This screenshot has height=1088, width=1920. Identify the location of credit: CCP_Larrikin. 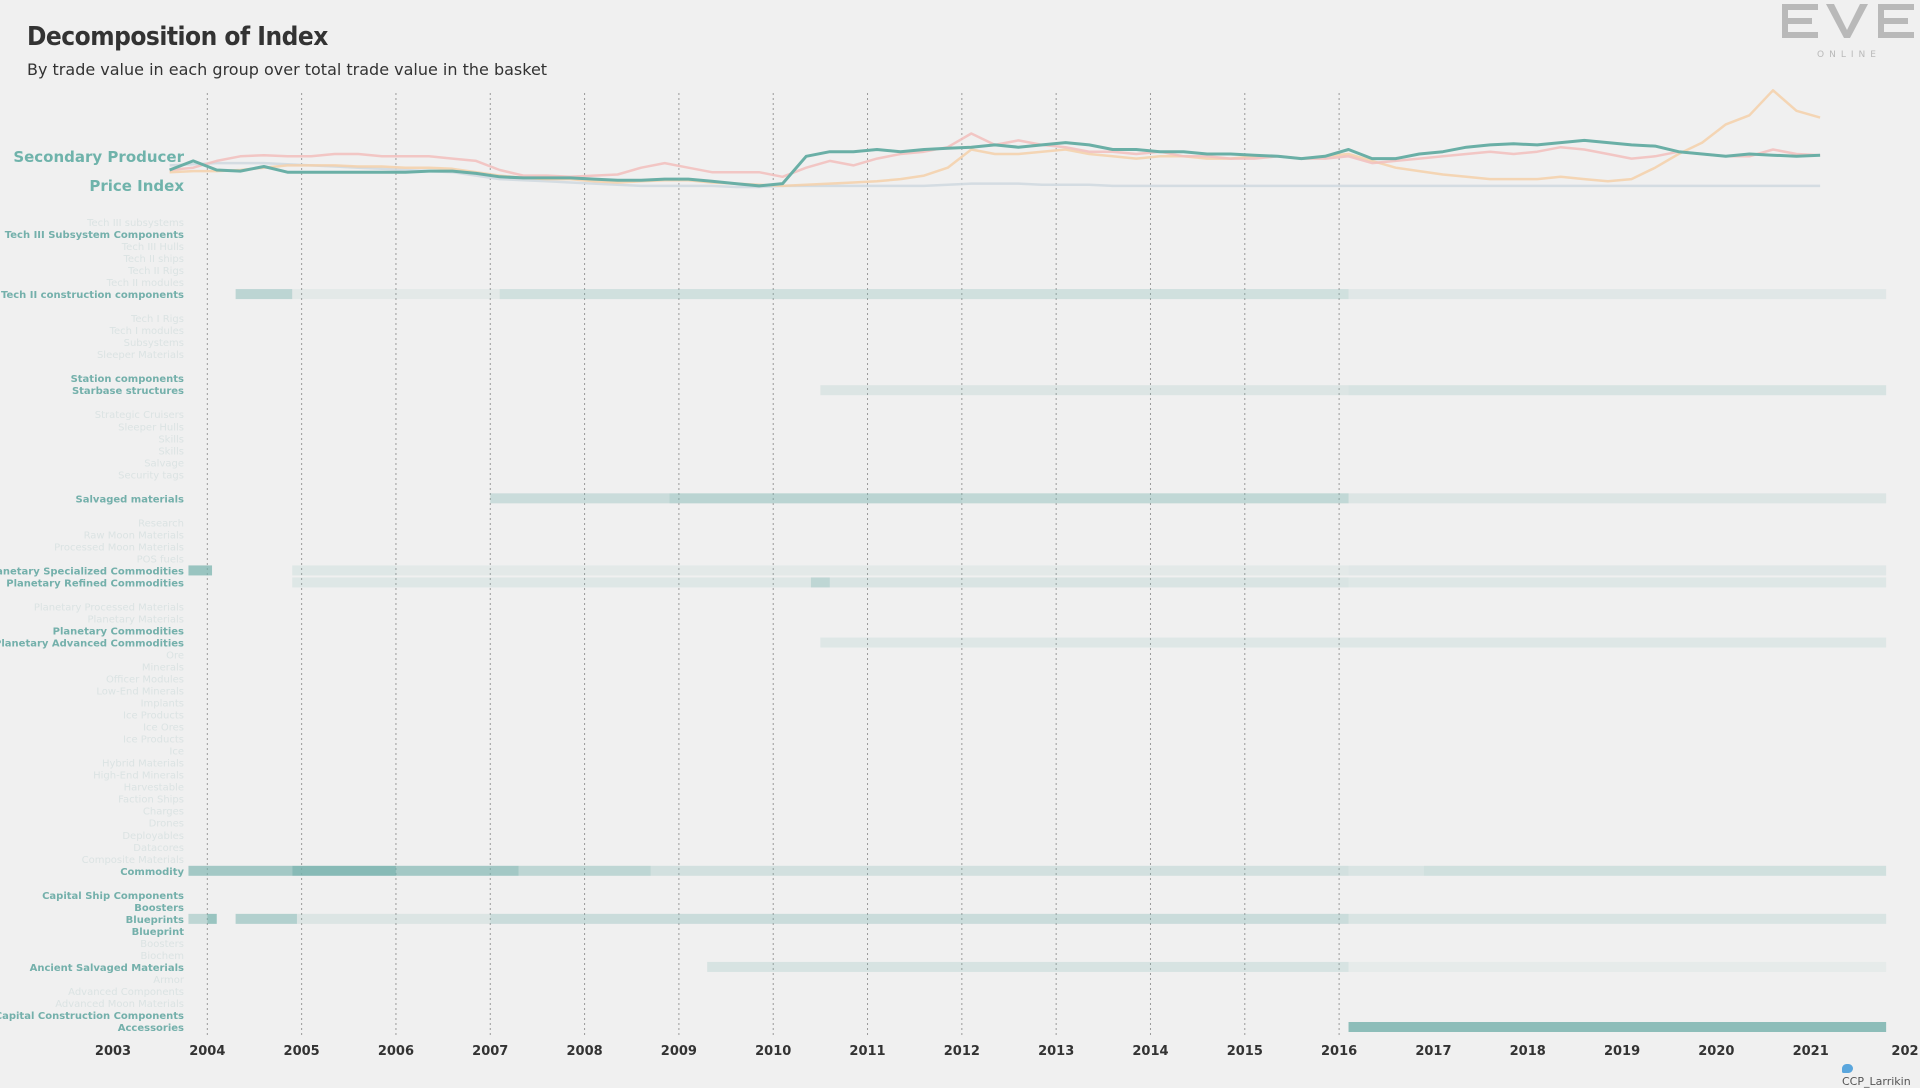
(1881, 1075).